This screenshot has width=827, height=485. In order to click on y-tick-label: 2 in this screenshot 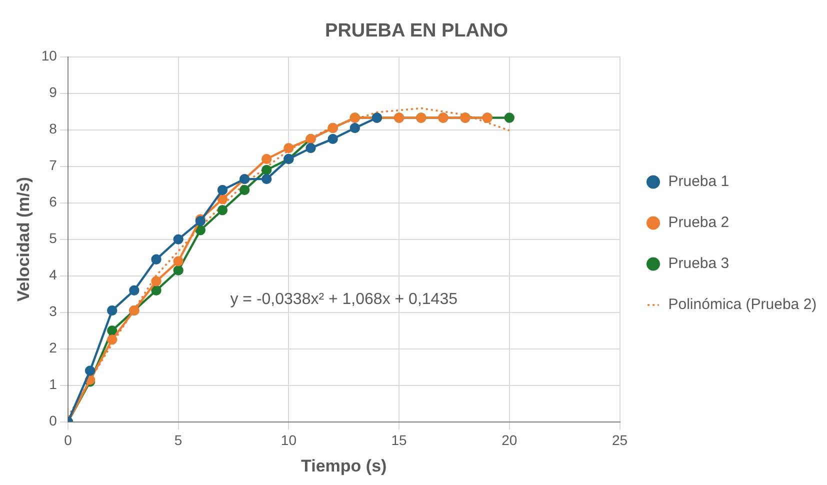, I will do `click(53, 348)`.